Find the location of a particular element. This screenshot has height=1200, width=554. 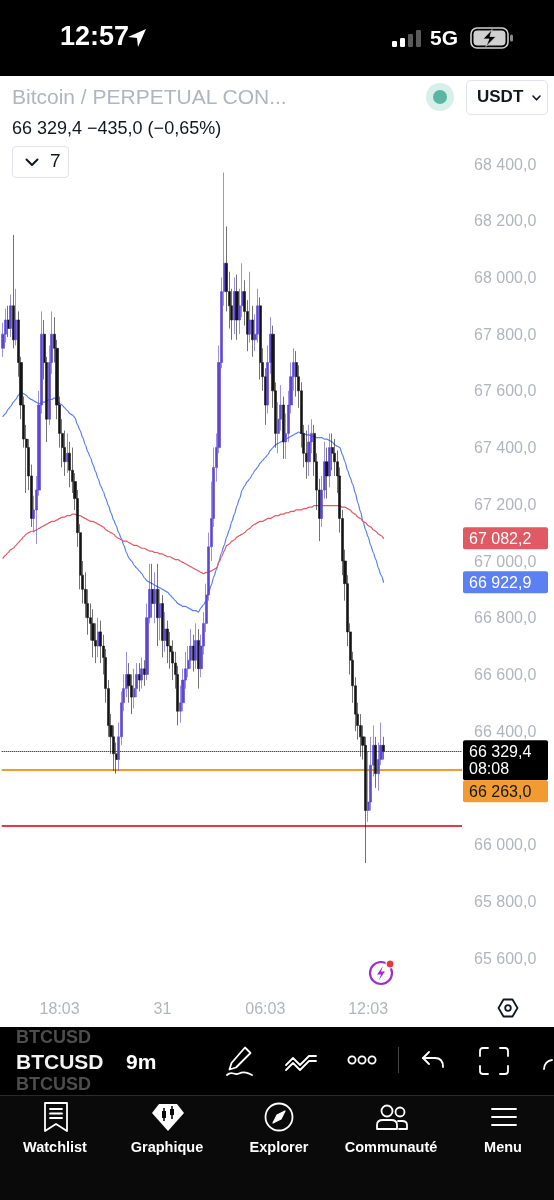

y-tick-label: 68 400,0 is located at coordinates (505, 164).